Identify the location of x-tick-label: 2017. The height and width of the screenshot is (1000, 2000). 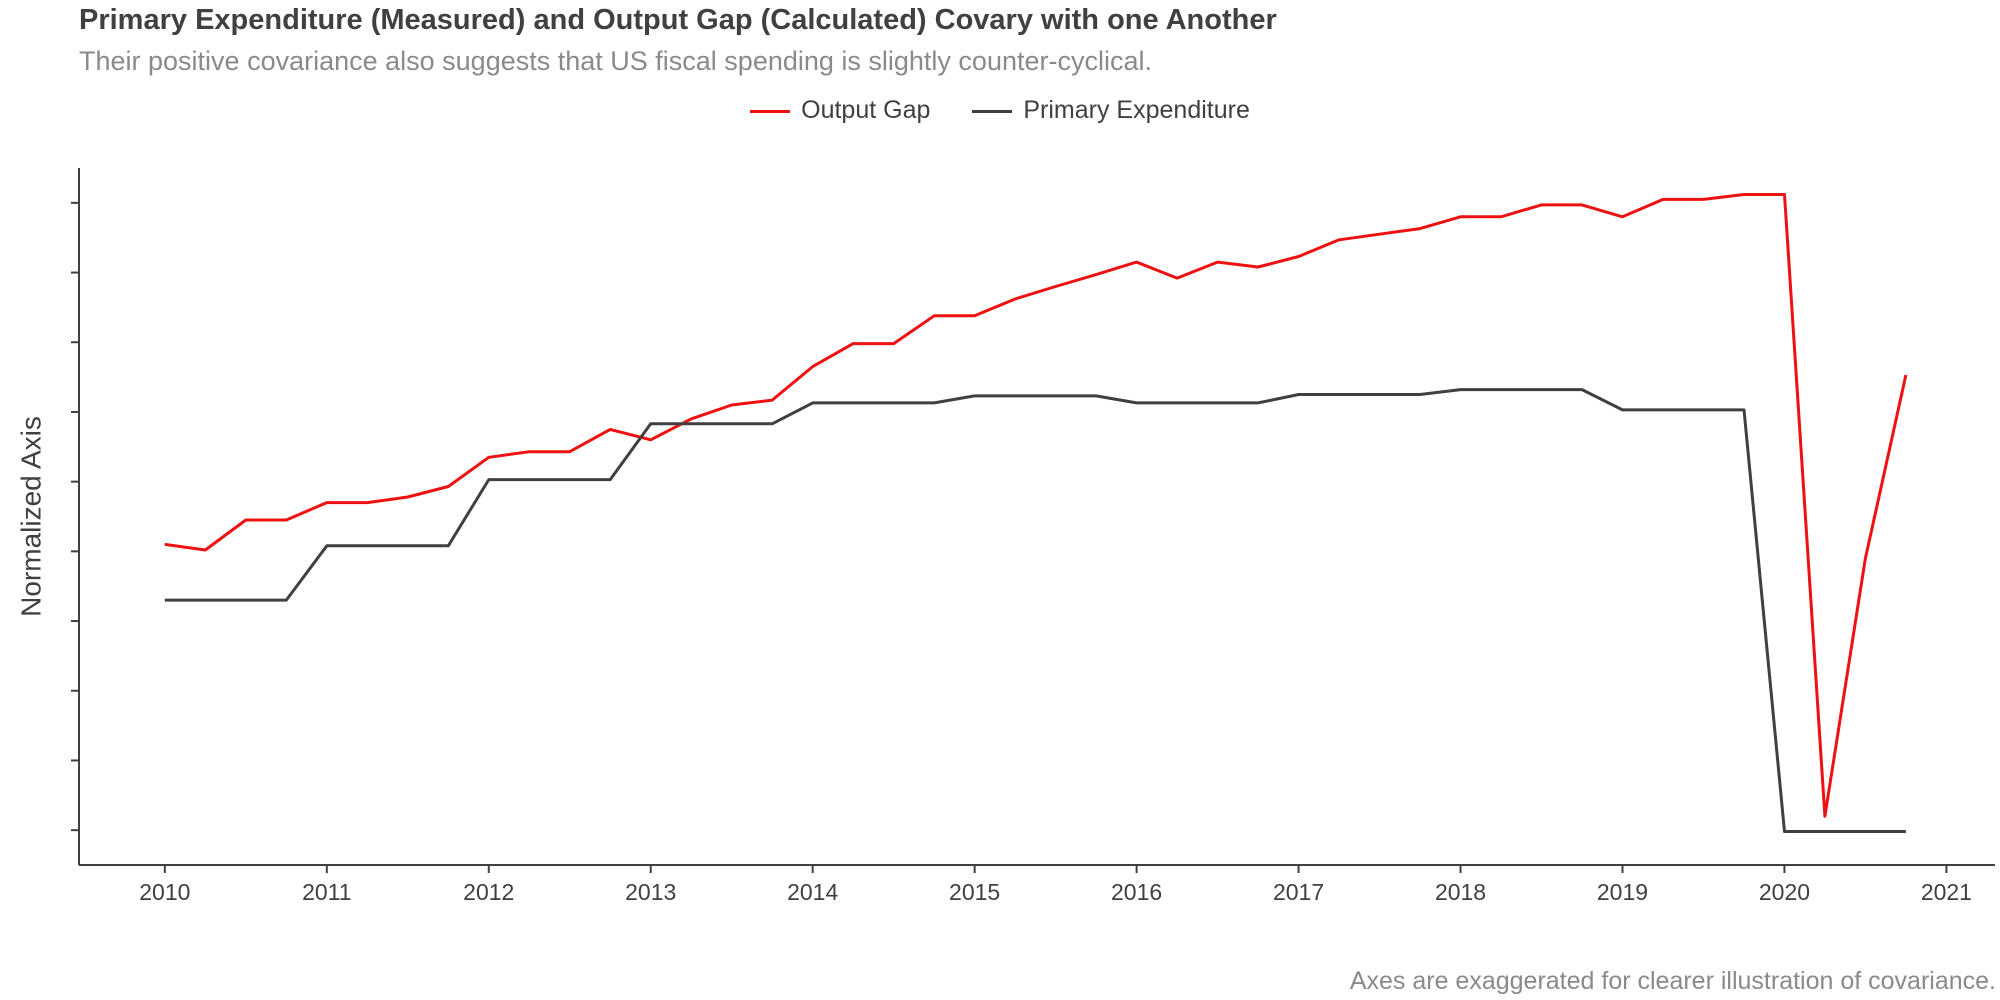
(1298, 892).